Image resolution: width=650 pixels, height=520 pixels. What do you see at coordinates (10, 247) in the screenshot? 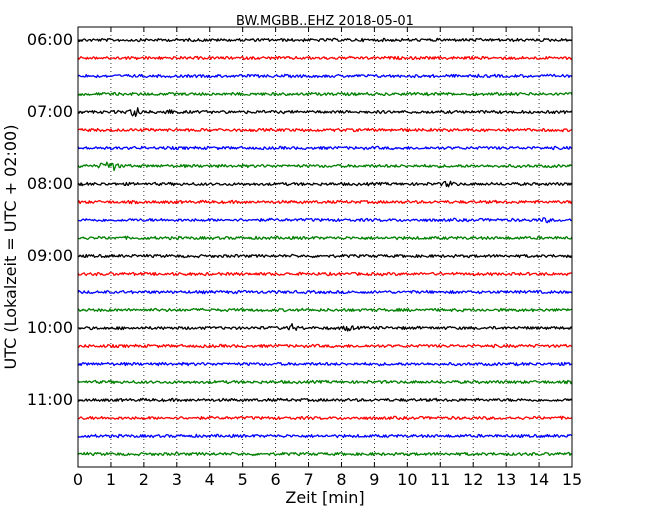
I see `y-axis-label: UTC (Lokalzeit = UTC + 02:00)` at bounding box center [10, 247].